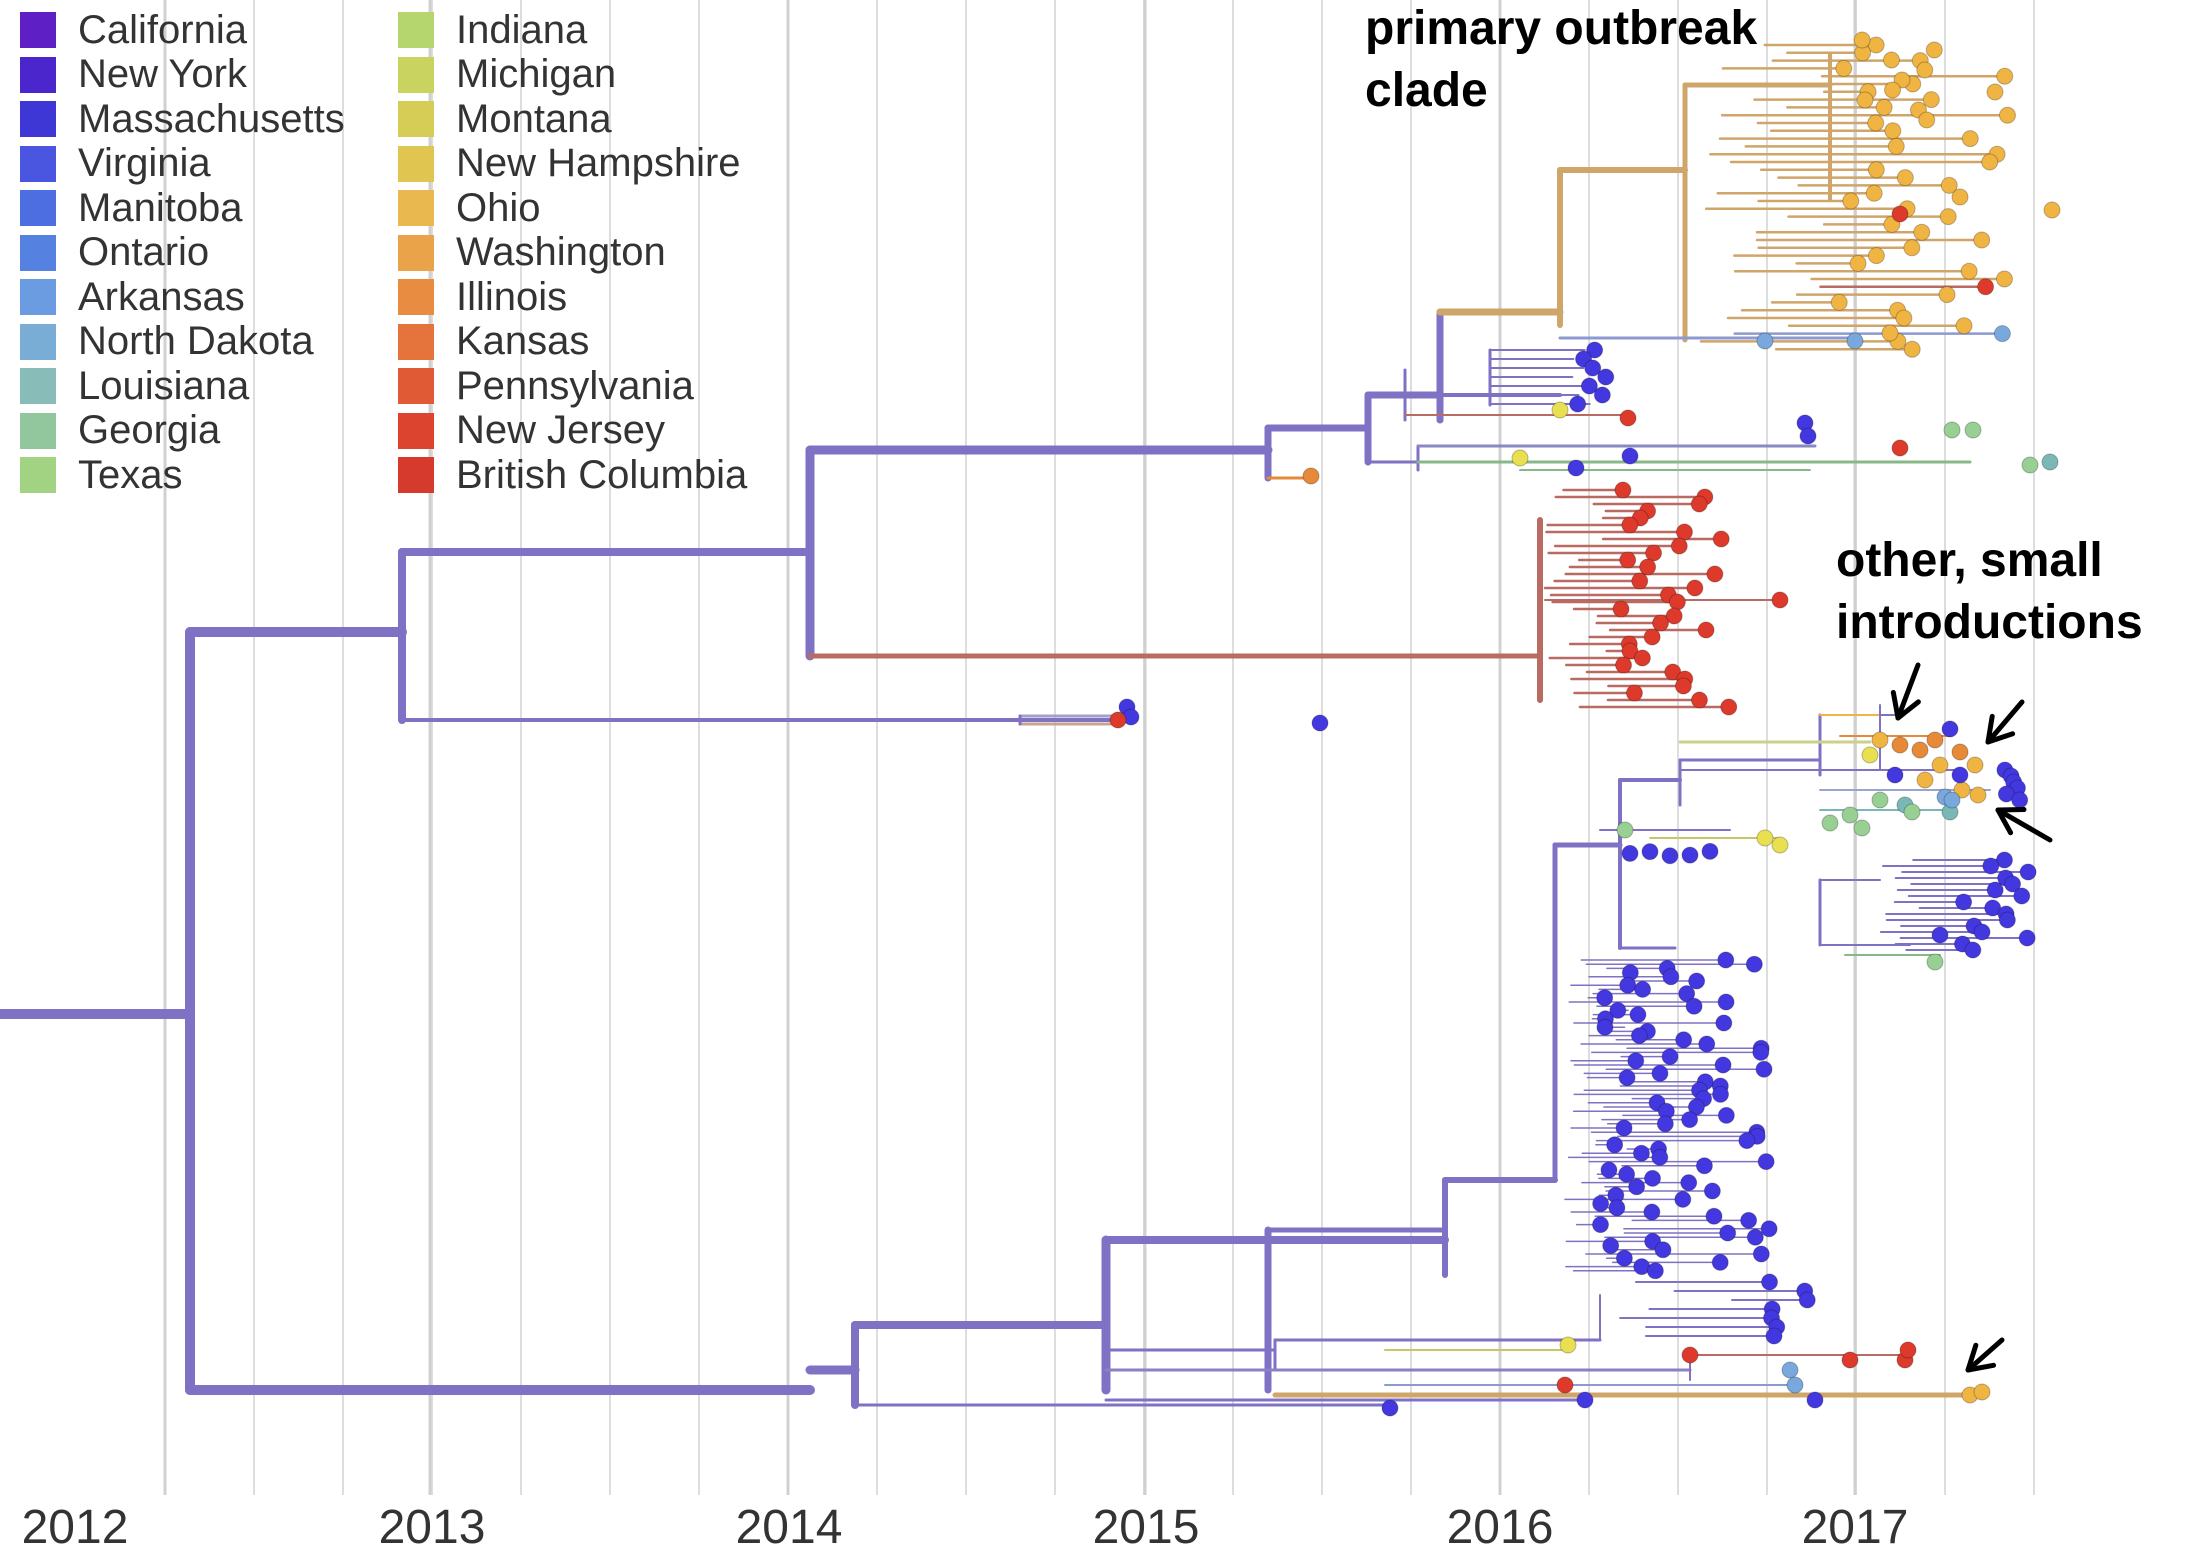 This screenshot has width=2186, height=1555. Describe the element at coordinates (1855, 1527) in the screenshot. I see `axis-year-2017: 2017` at that location.